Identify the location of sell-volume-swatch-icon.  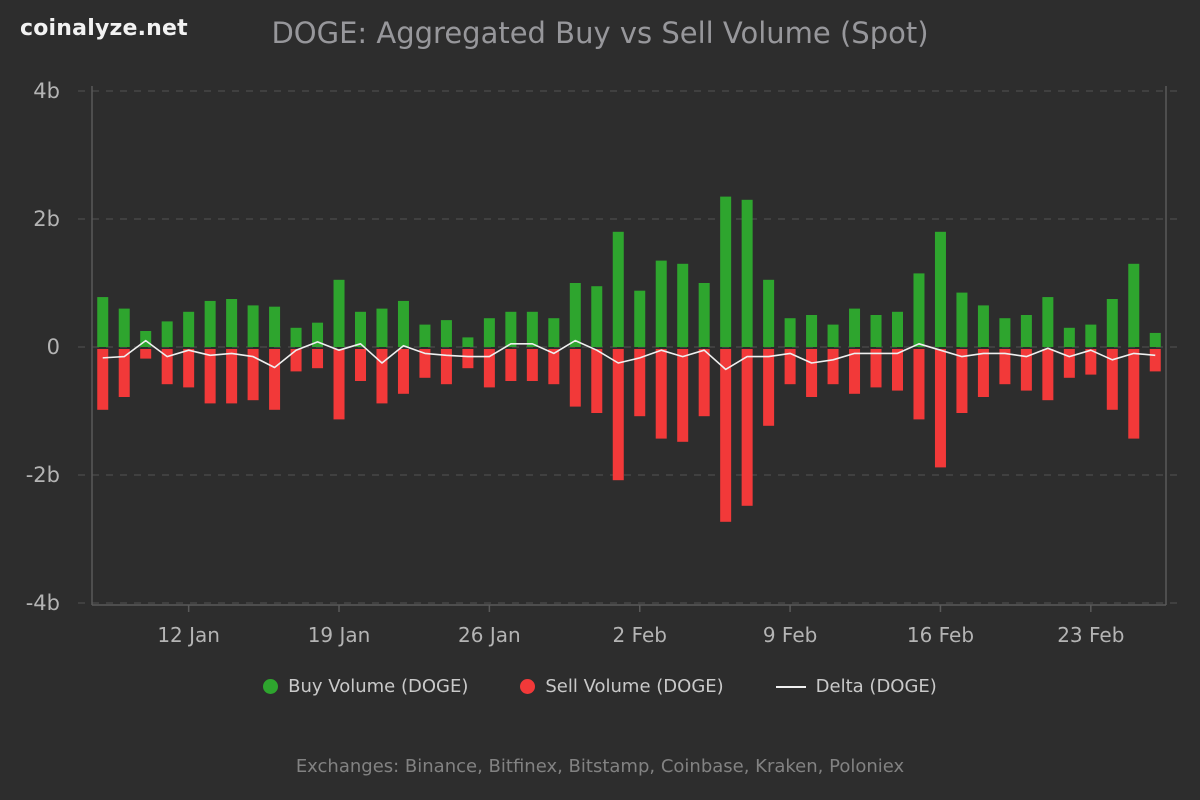
(528, 686).